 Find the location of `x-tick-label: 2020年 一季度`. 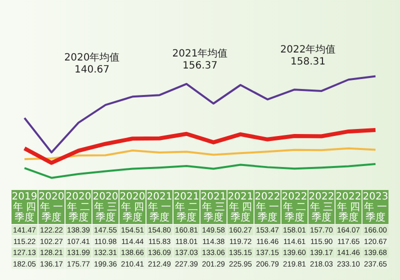

x-tick-label: 2020年 一季度 is located at coordinates (51, 208).